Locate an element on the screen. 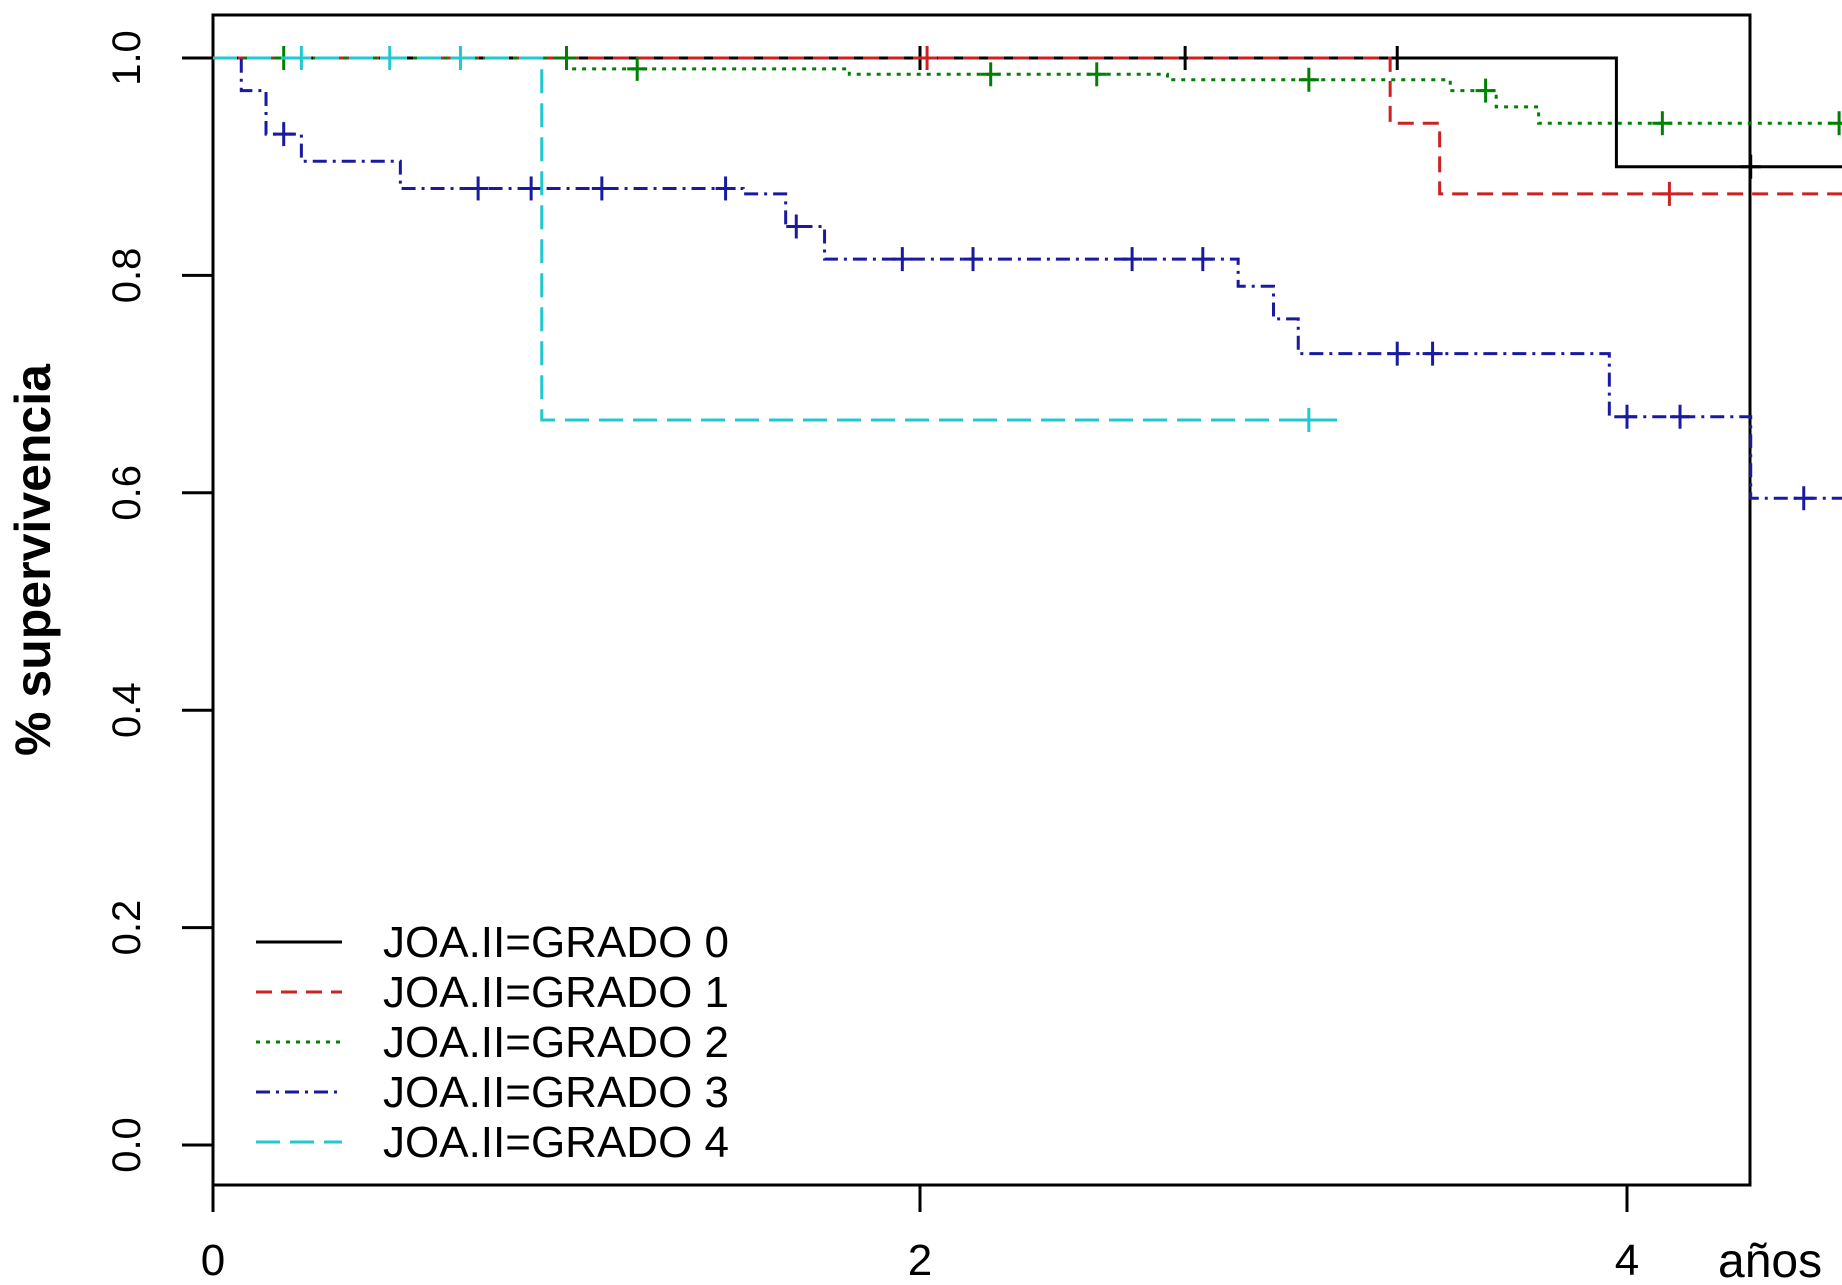  x-tick-label: 0 is located at coordinates (213, 1260).